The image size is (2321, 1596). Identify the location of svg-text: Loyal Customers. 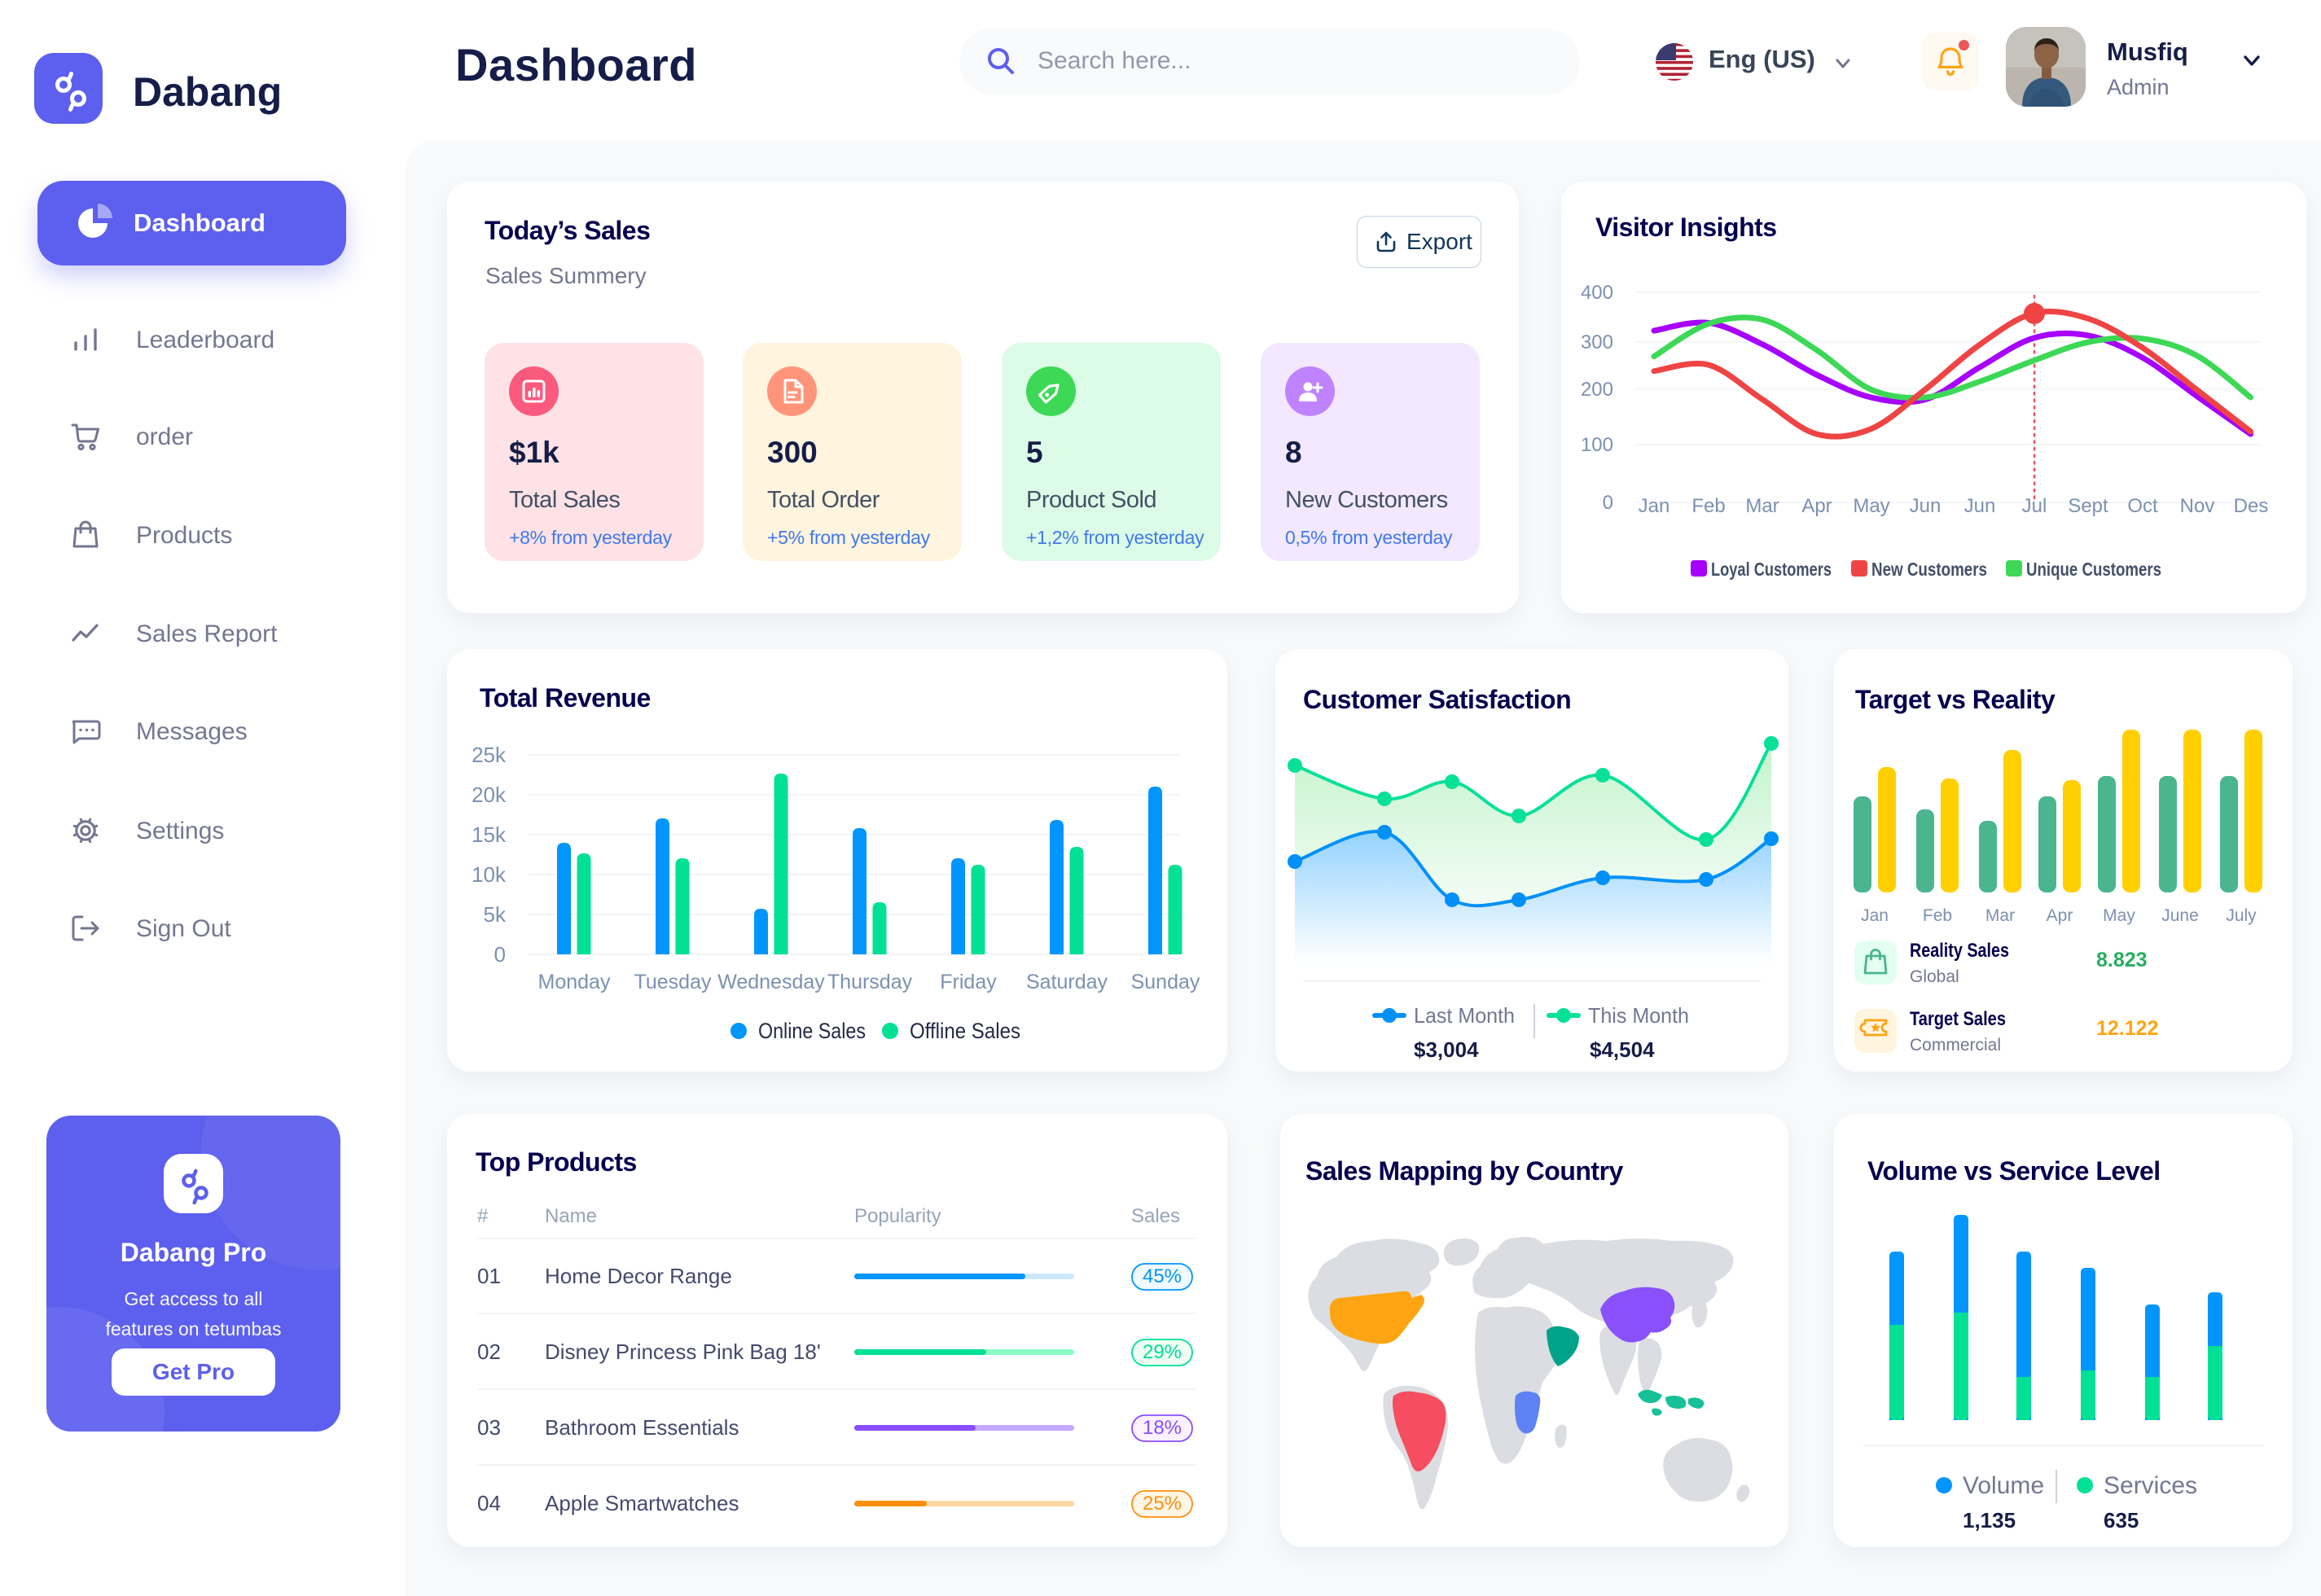
(1771, 569).